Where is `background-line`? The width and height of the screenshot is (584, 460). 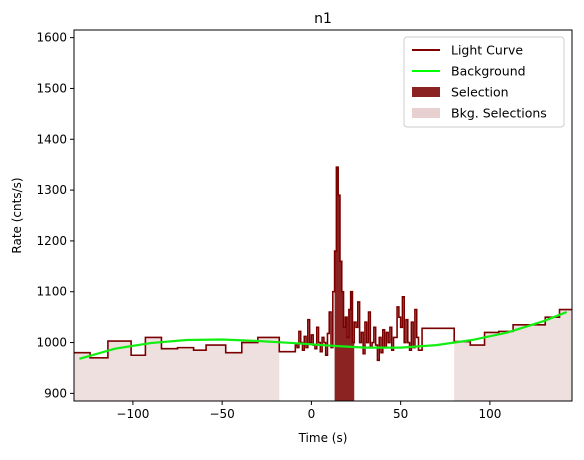
background-line is located at coordinates (323, 335).